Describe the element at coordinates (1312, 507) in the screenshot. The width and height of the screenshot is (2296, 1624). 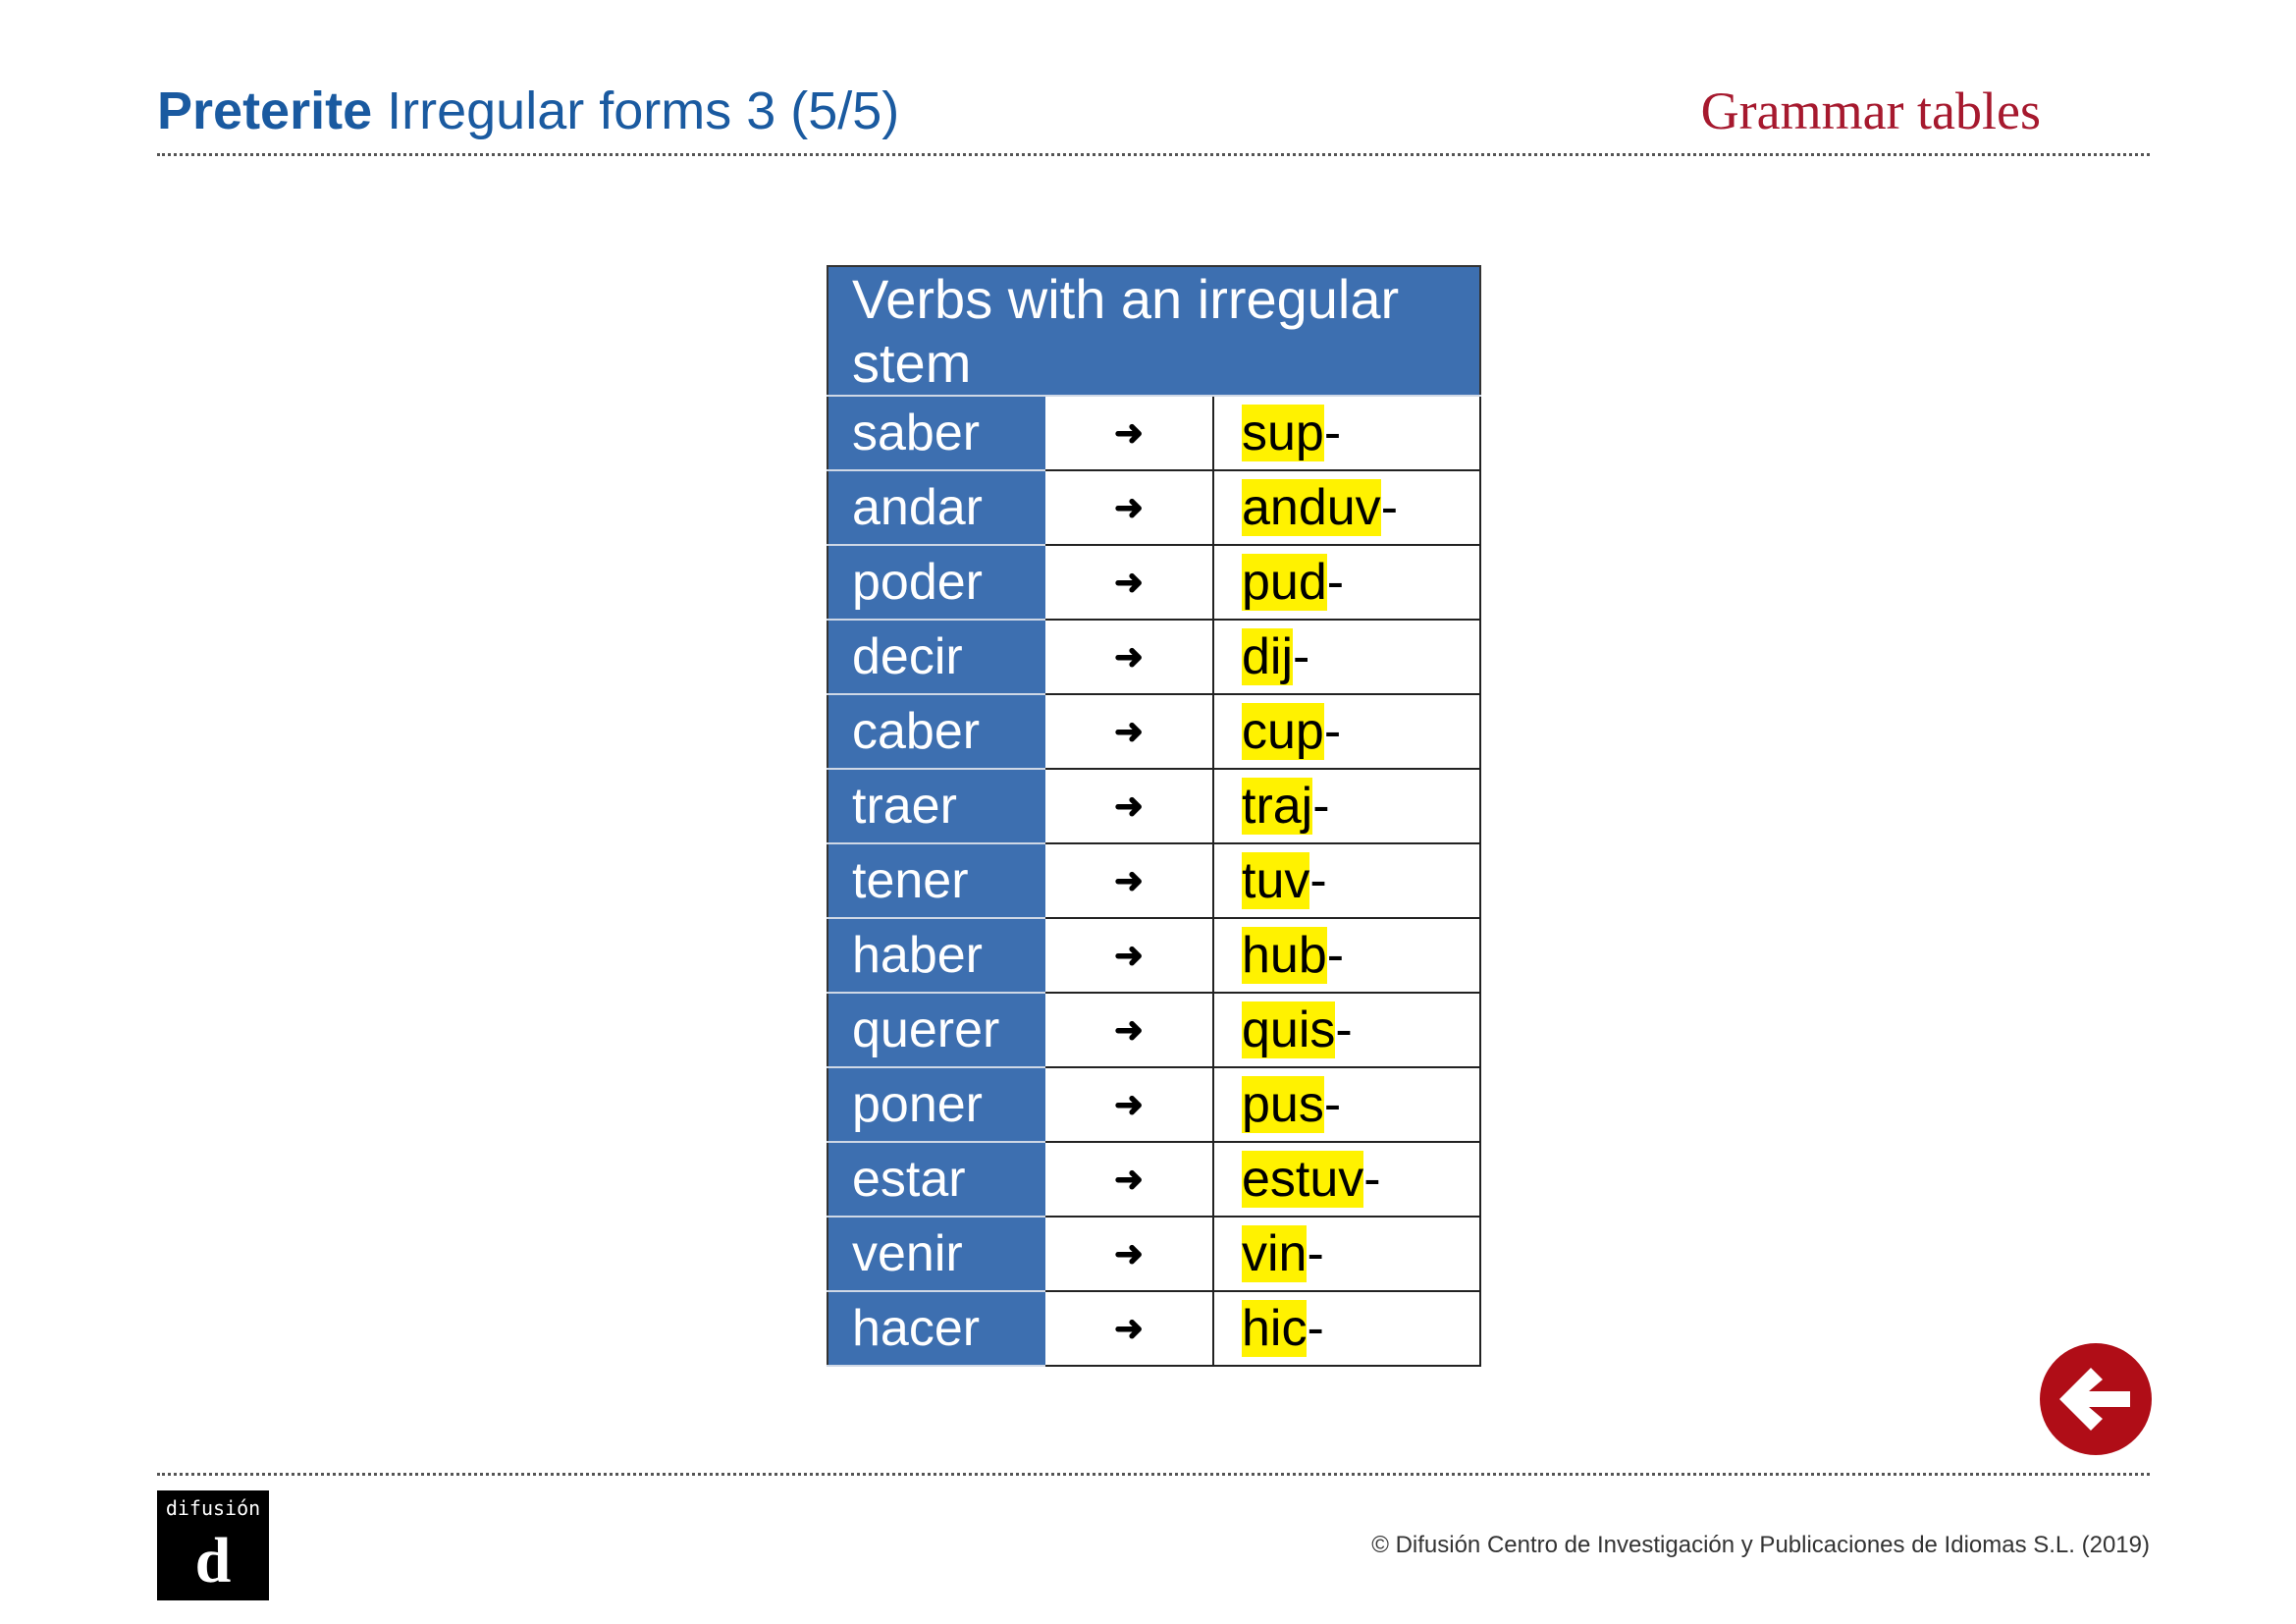
I see `stem-highlight: anduv` at that location.